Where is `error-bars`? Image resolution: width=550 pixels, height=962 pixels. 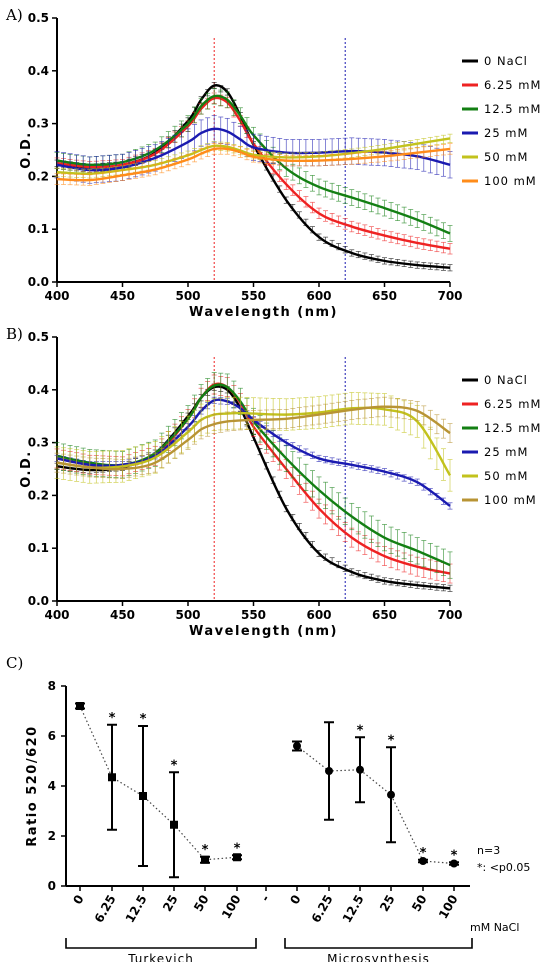
error-bars is located at coordinates (253, 149).